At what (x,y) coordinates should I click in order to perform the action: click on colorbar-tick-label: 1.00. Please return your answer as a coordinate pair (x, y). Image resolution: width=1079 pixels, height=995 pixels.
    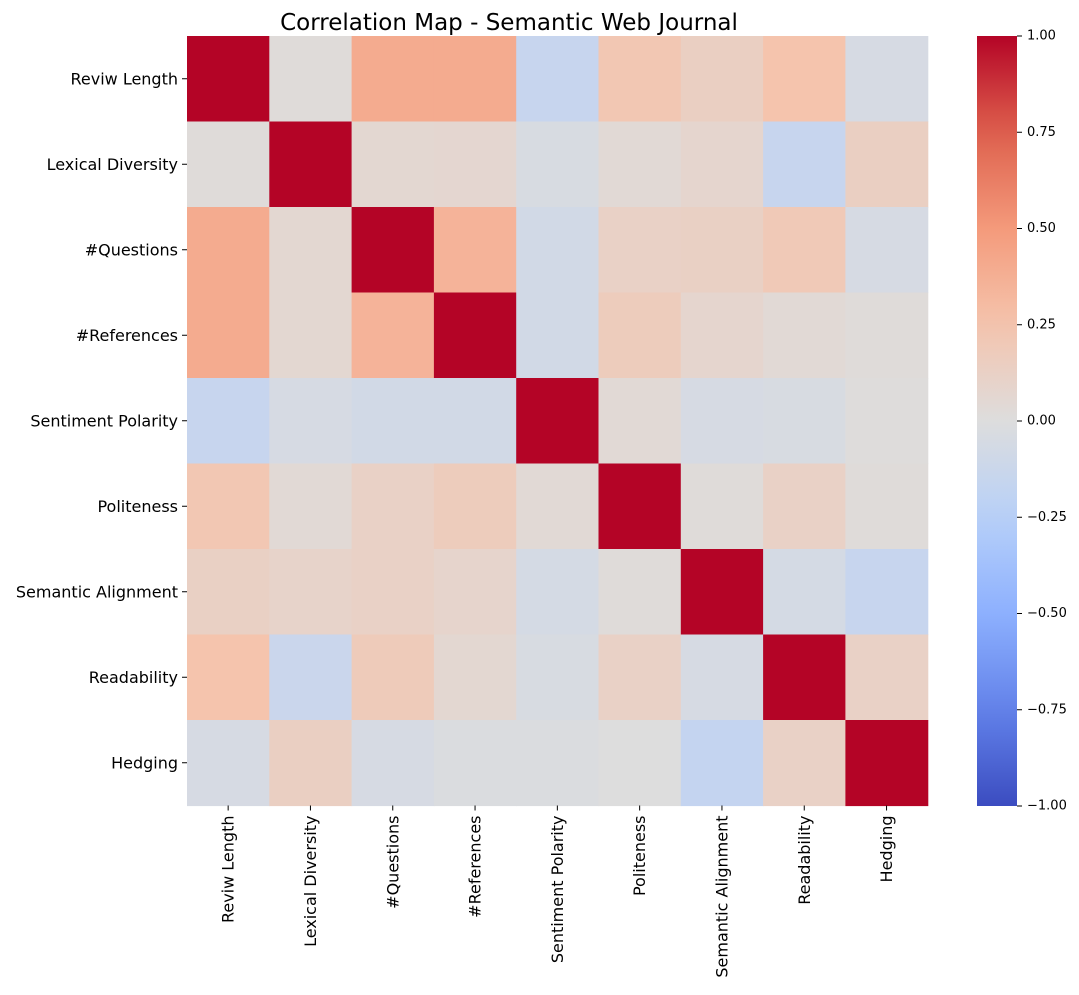
    Looking at the image, I should click on (1041, 36).